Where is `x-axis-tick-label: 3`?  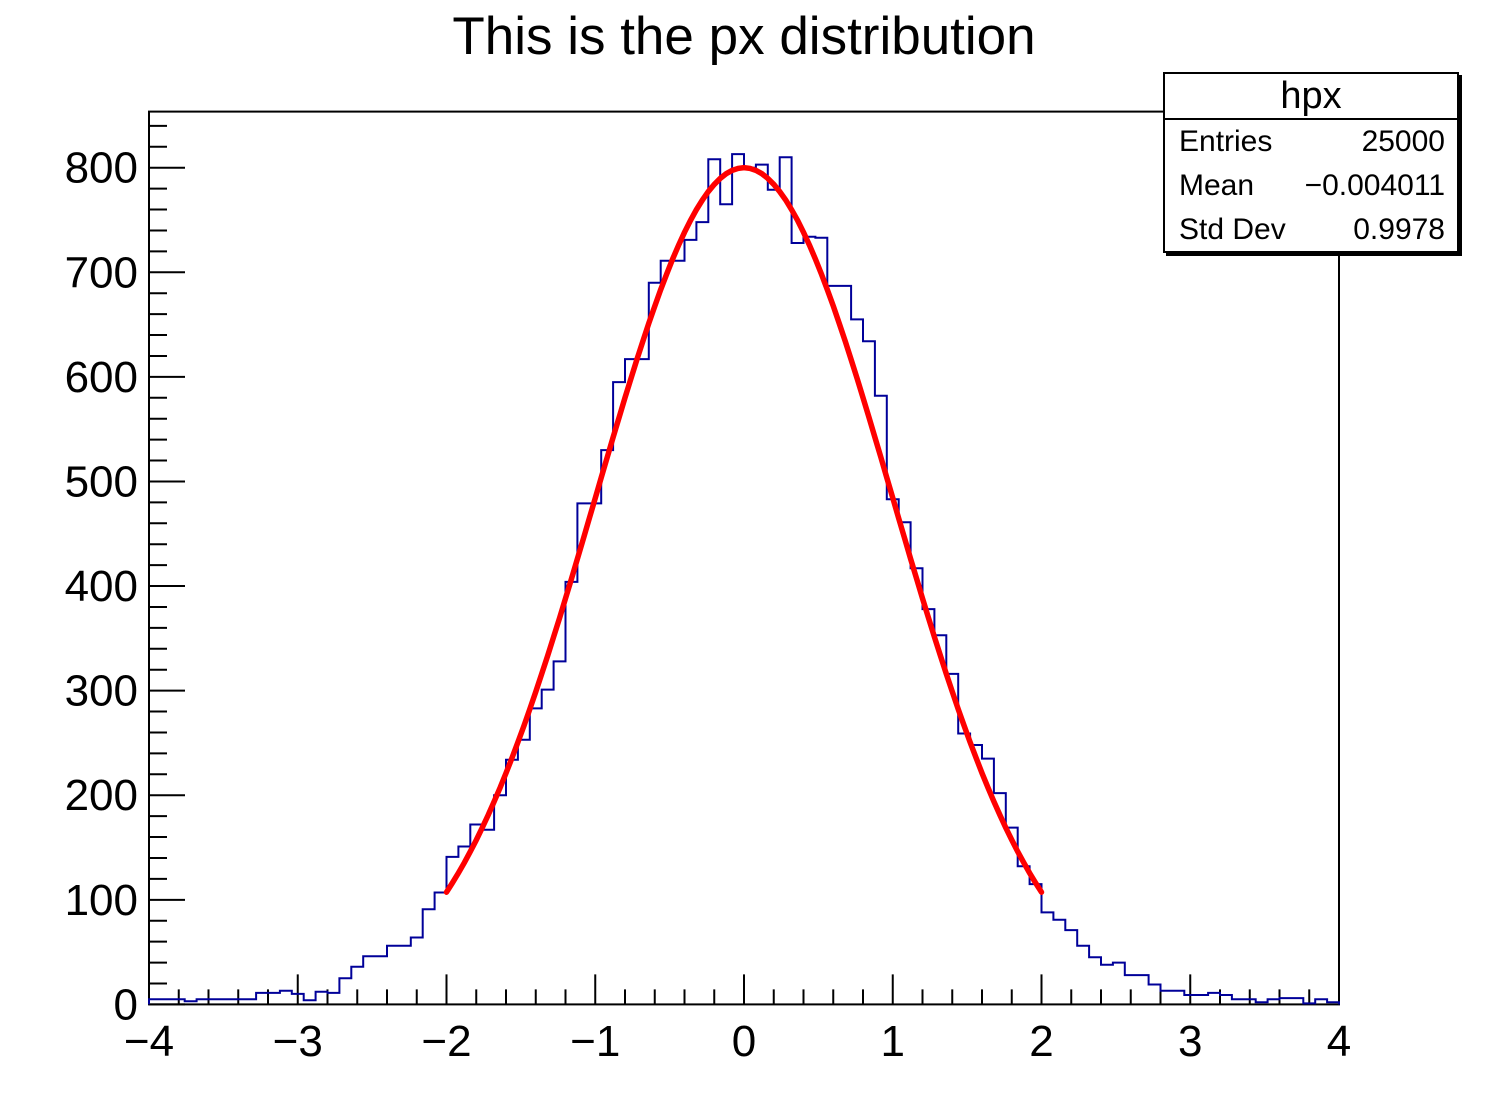 x-axis-tick-label: 3 is located at coordinates (1190, 1041).